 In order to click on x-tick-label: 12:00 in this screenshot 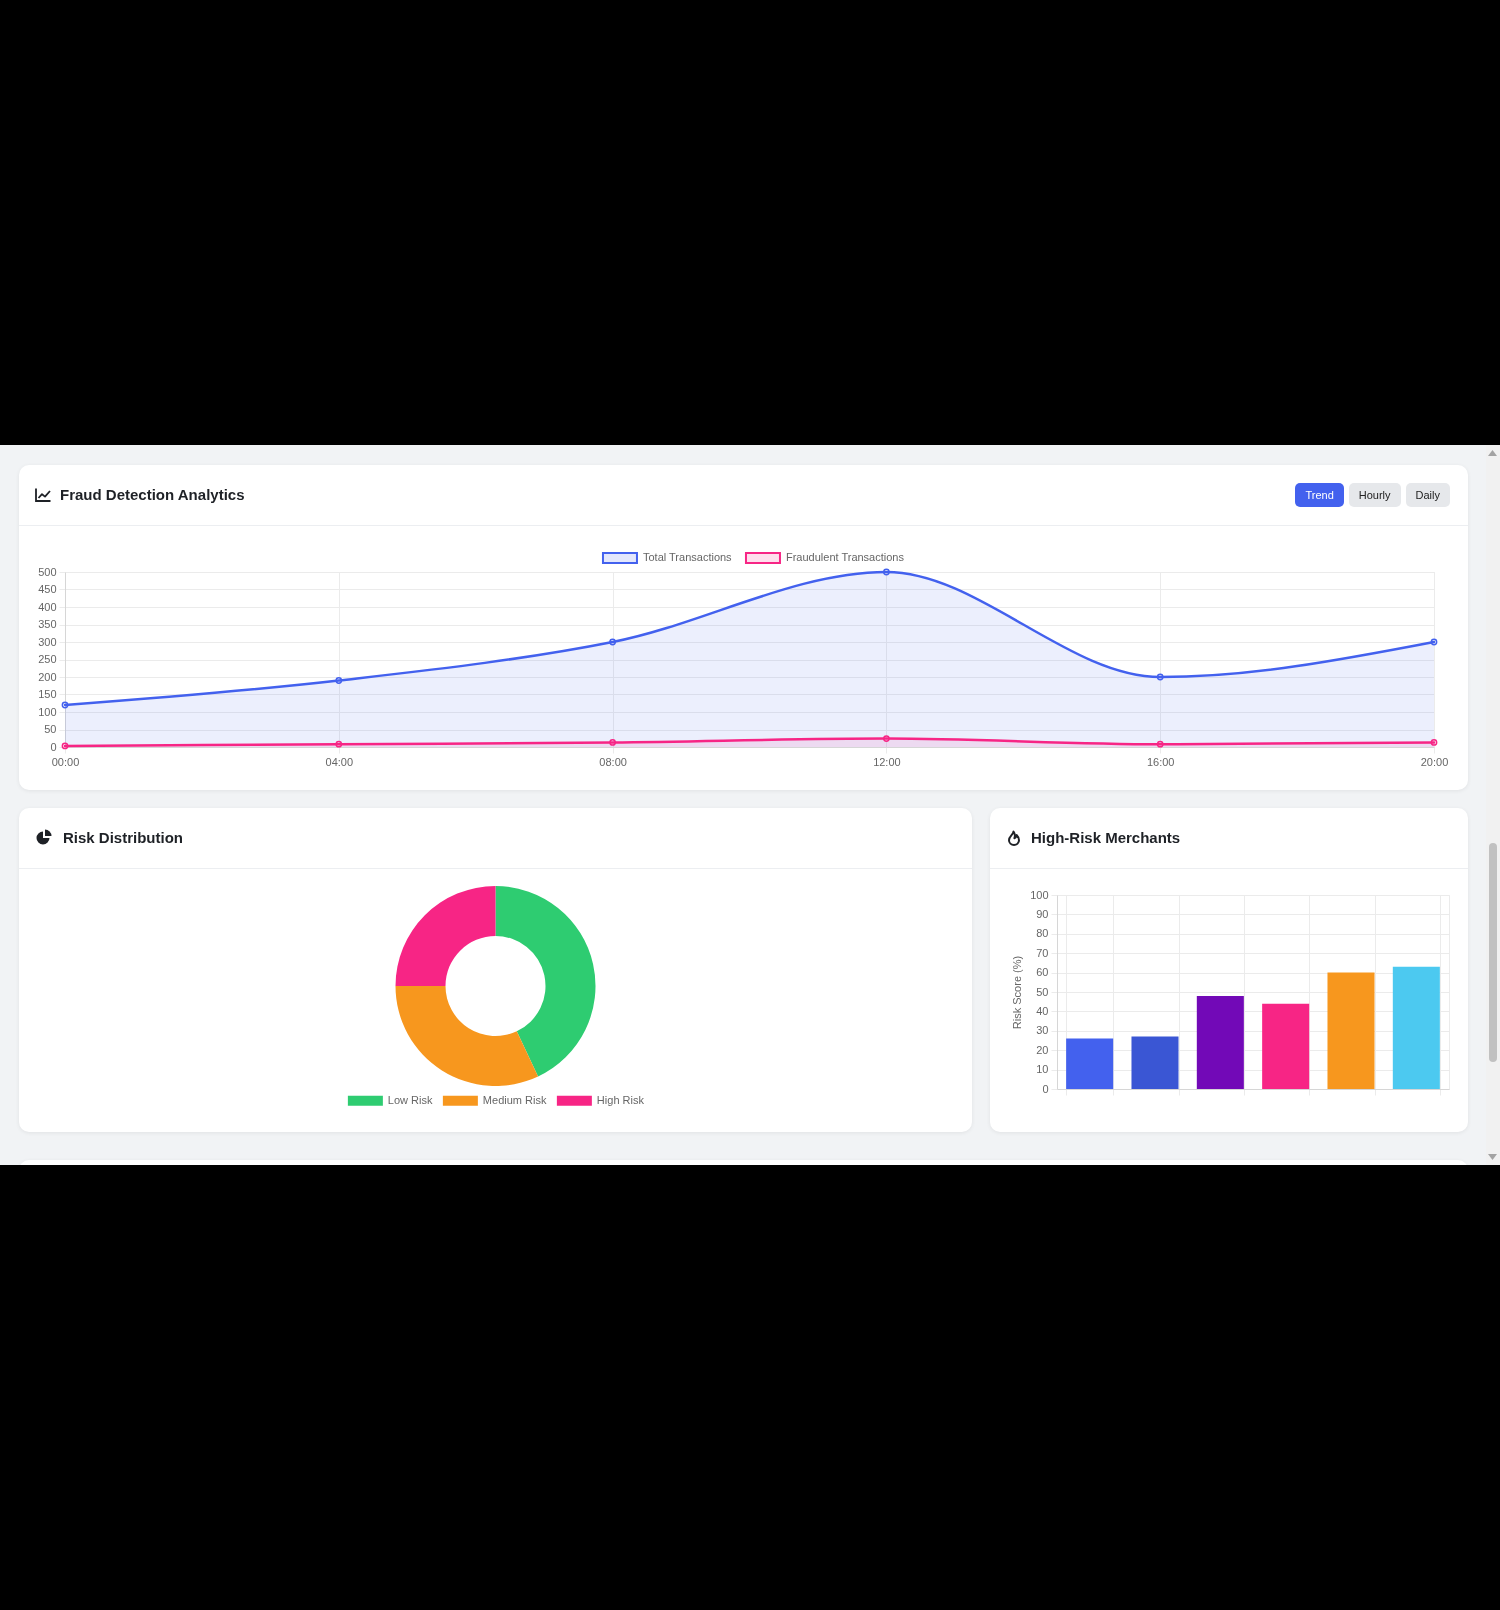, I will do `click(887, 761)`.